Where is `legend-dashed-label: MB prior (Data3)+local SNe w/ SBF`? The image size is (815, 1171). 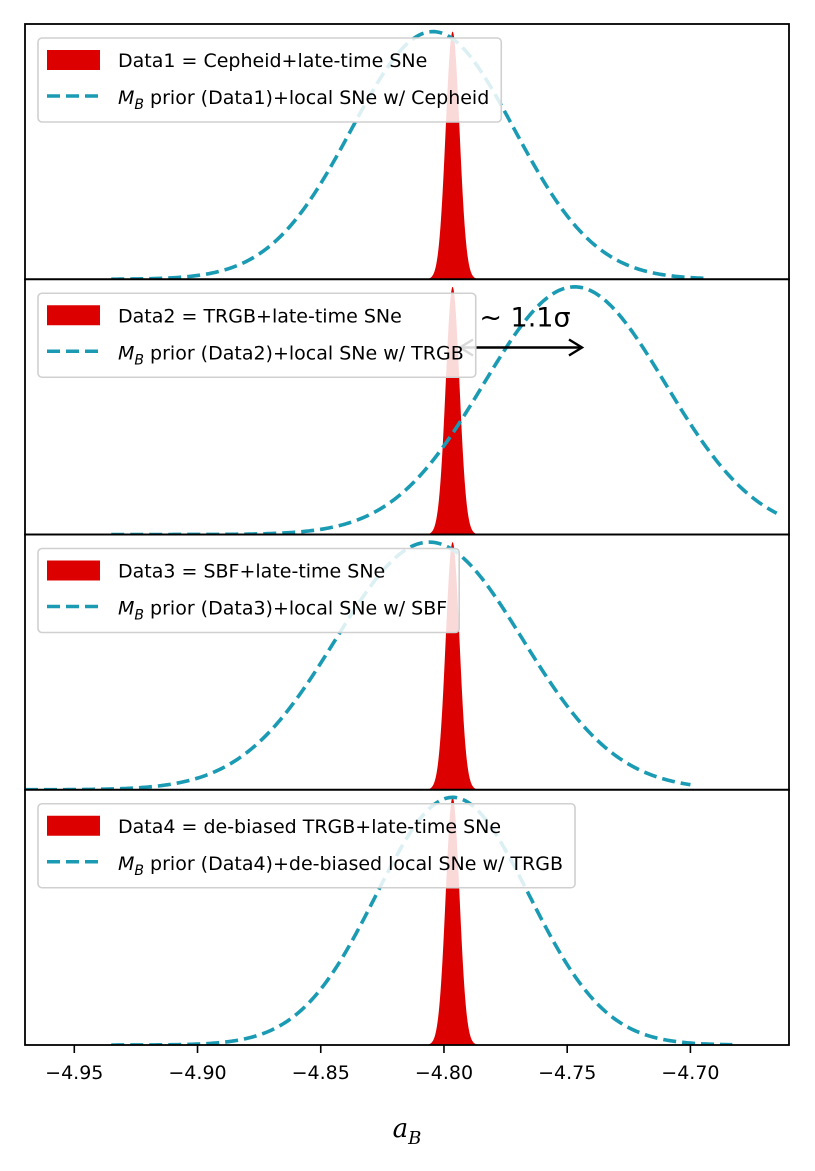 legend-dashed-label: MB prior (Data3)+local SNe w/ SBF is located at coordinates (282, 611).